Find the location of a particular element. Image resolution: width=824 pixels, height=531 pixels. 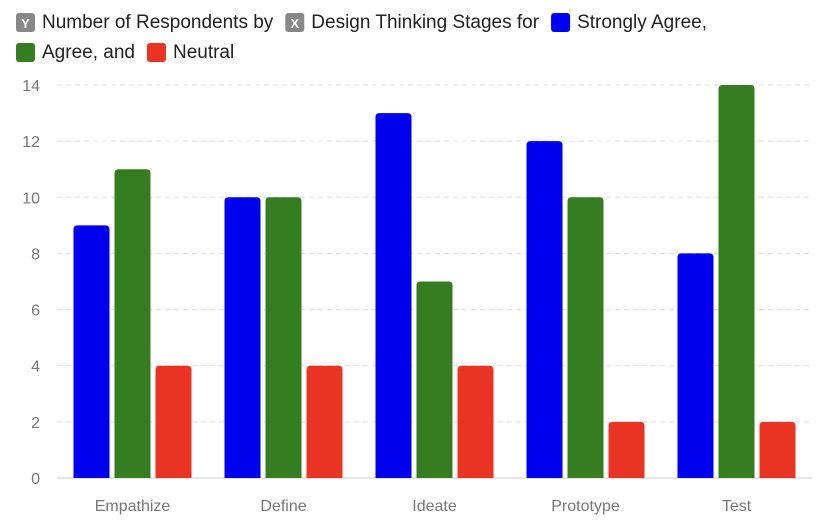

y-tick-label: 12 is located at coordinates (31, 142).